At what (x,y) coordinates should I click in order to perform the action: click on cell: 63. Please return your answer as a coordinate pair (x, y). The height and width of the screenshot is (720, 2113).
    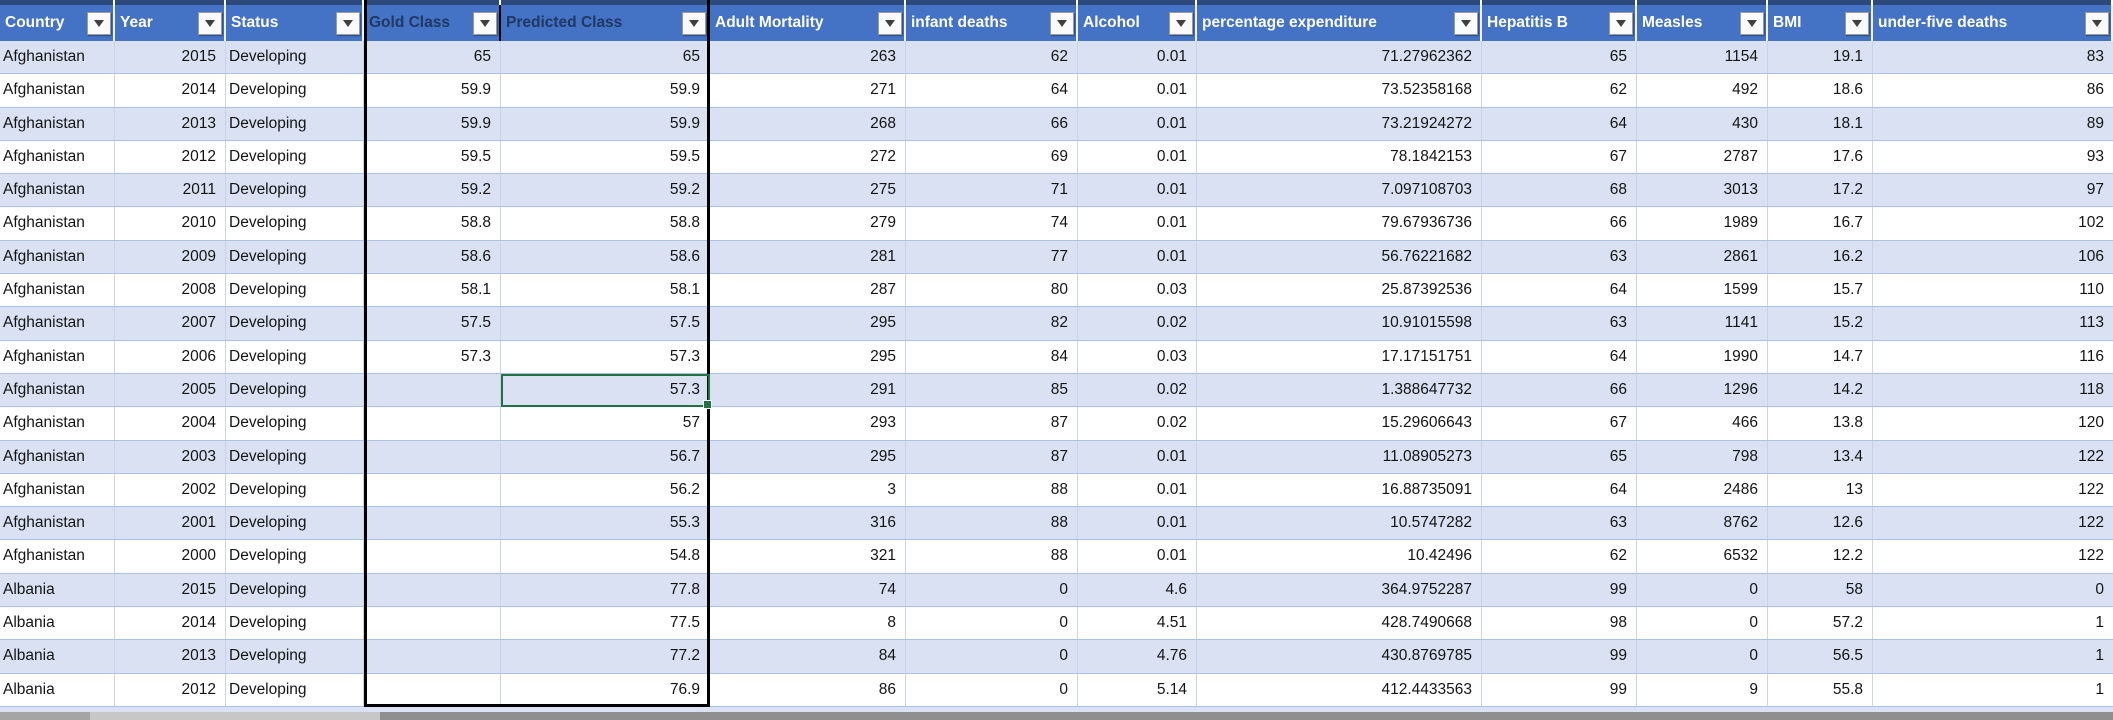
    Looking at the image, I should click on (1559, 523).